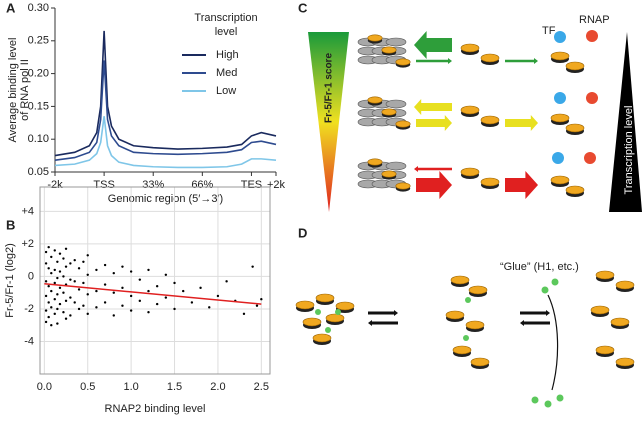 This screenshot has height=421, width=642. What do you see at coordinates (55, 185) in the screenshot?
I see `x-tick-label: -2k` at bounding box center [55, 185].